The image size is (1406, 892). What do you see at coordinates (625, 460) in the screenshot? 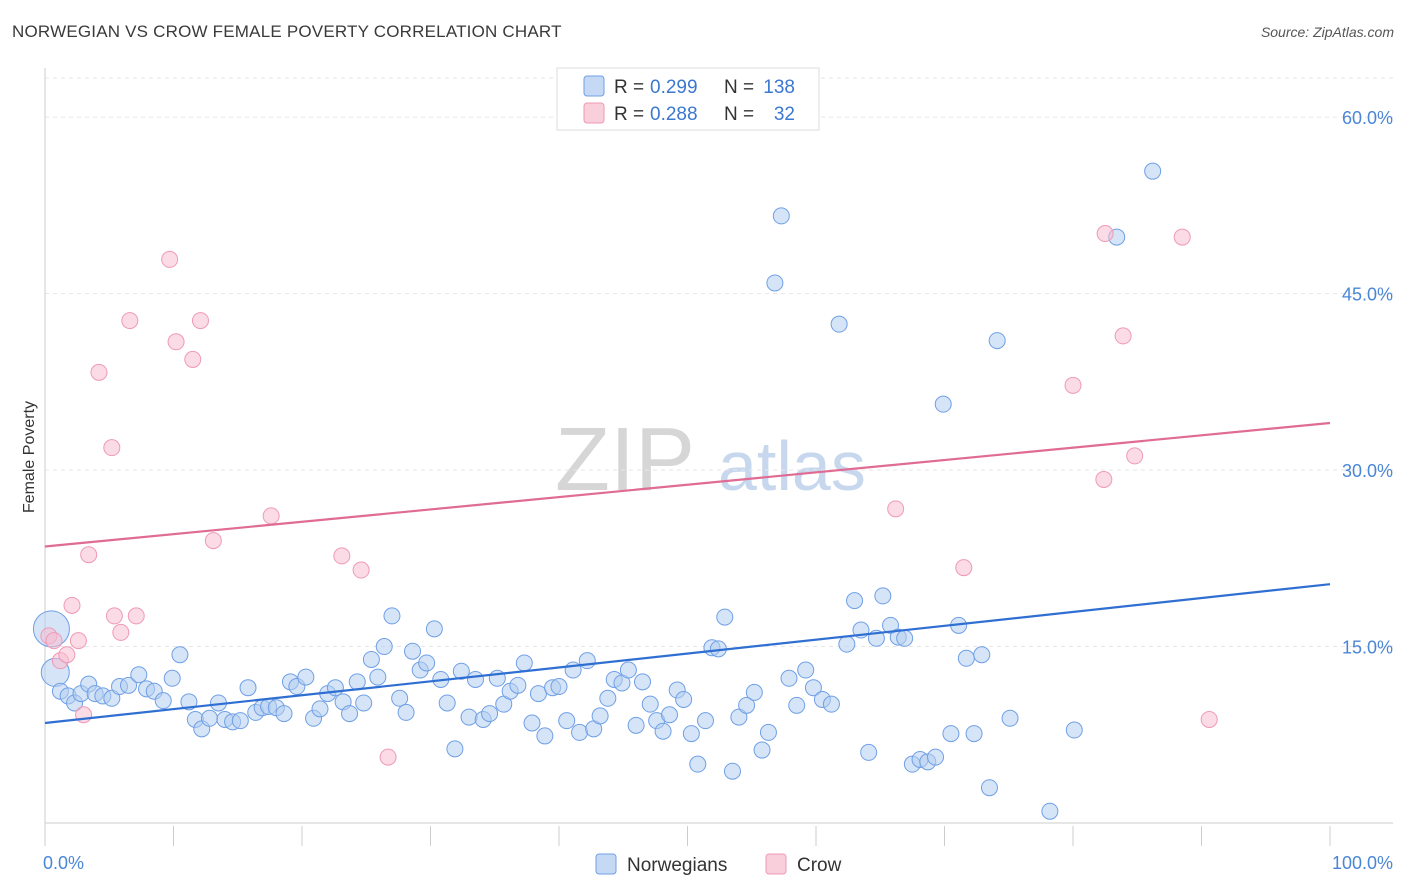
I see `watermark-zip: ZIP` at bounding box center [625, 460].